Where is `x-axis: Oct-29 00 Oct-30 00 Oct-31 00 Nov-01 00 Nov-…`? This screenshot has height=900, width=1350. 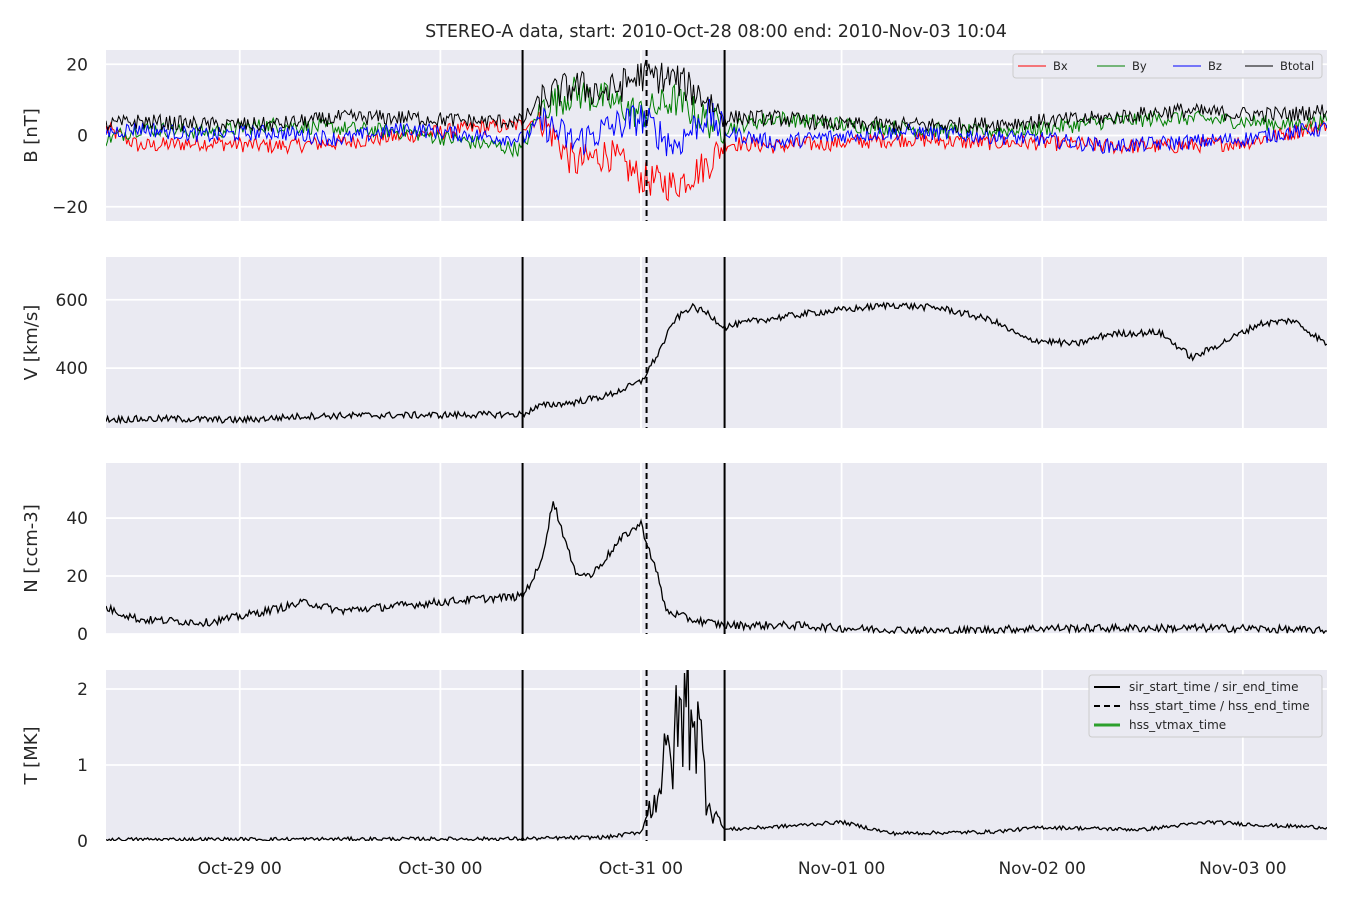 x-axis: Oct-29 00 Oct-30 00 Oct-31 00 Nov-01 00 Nov-… is located at coordinates (742, 869).